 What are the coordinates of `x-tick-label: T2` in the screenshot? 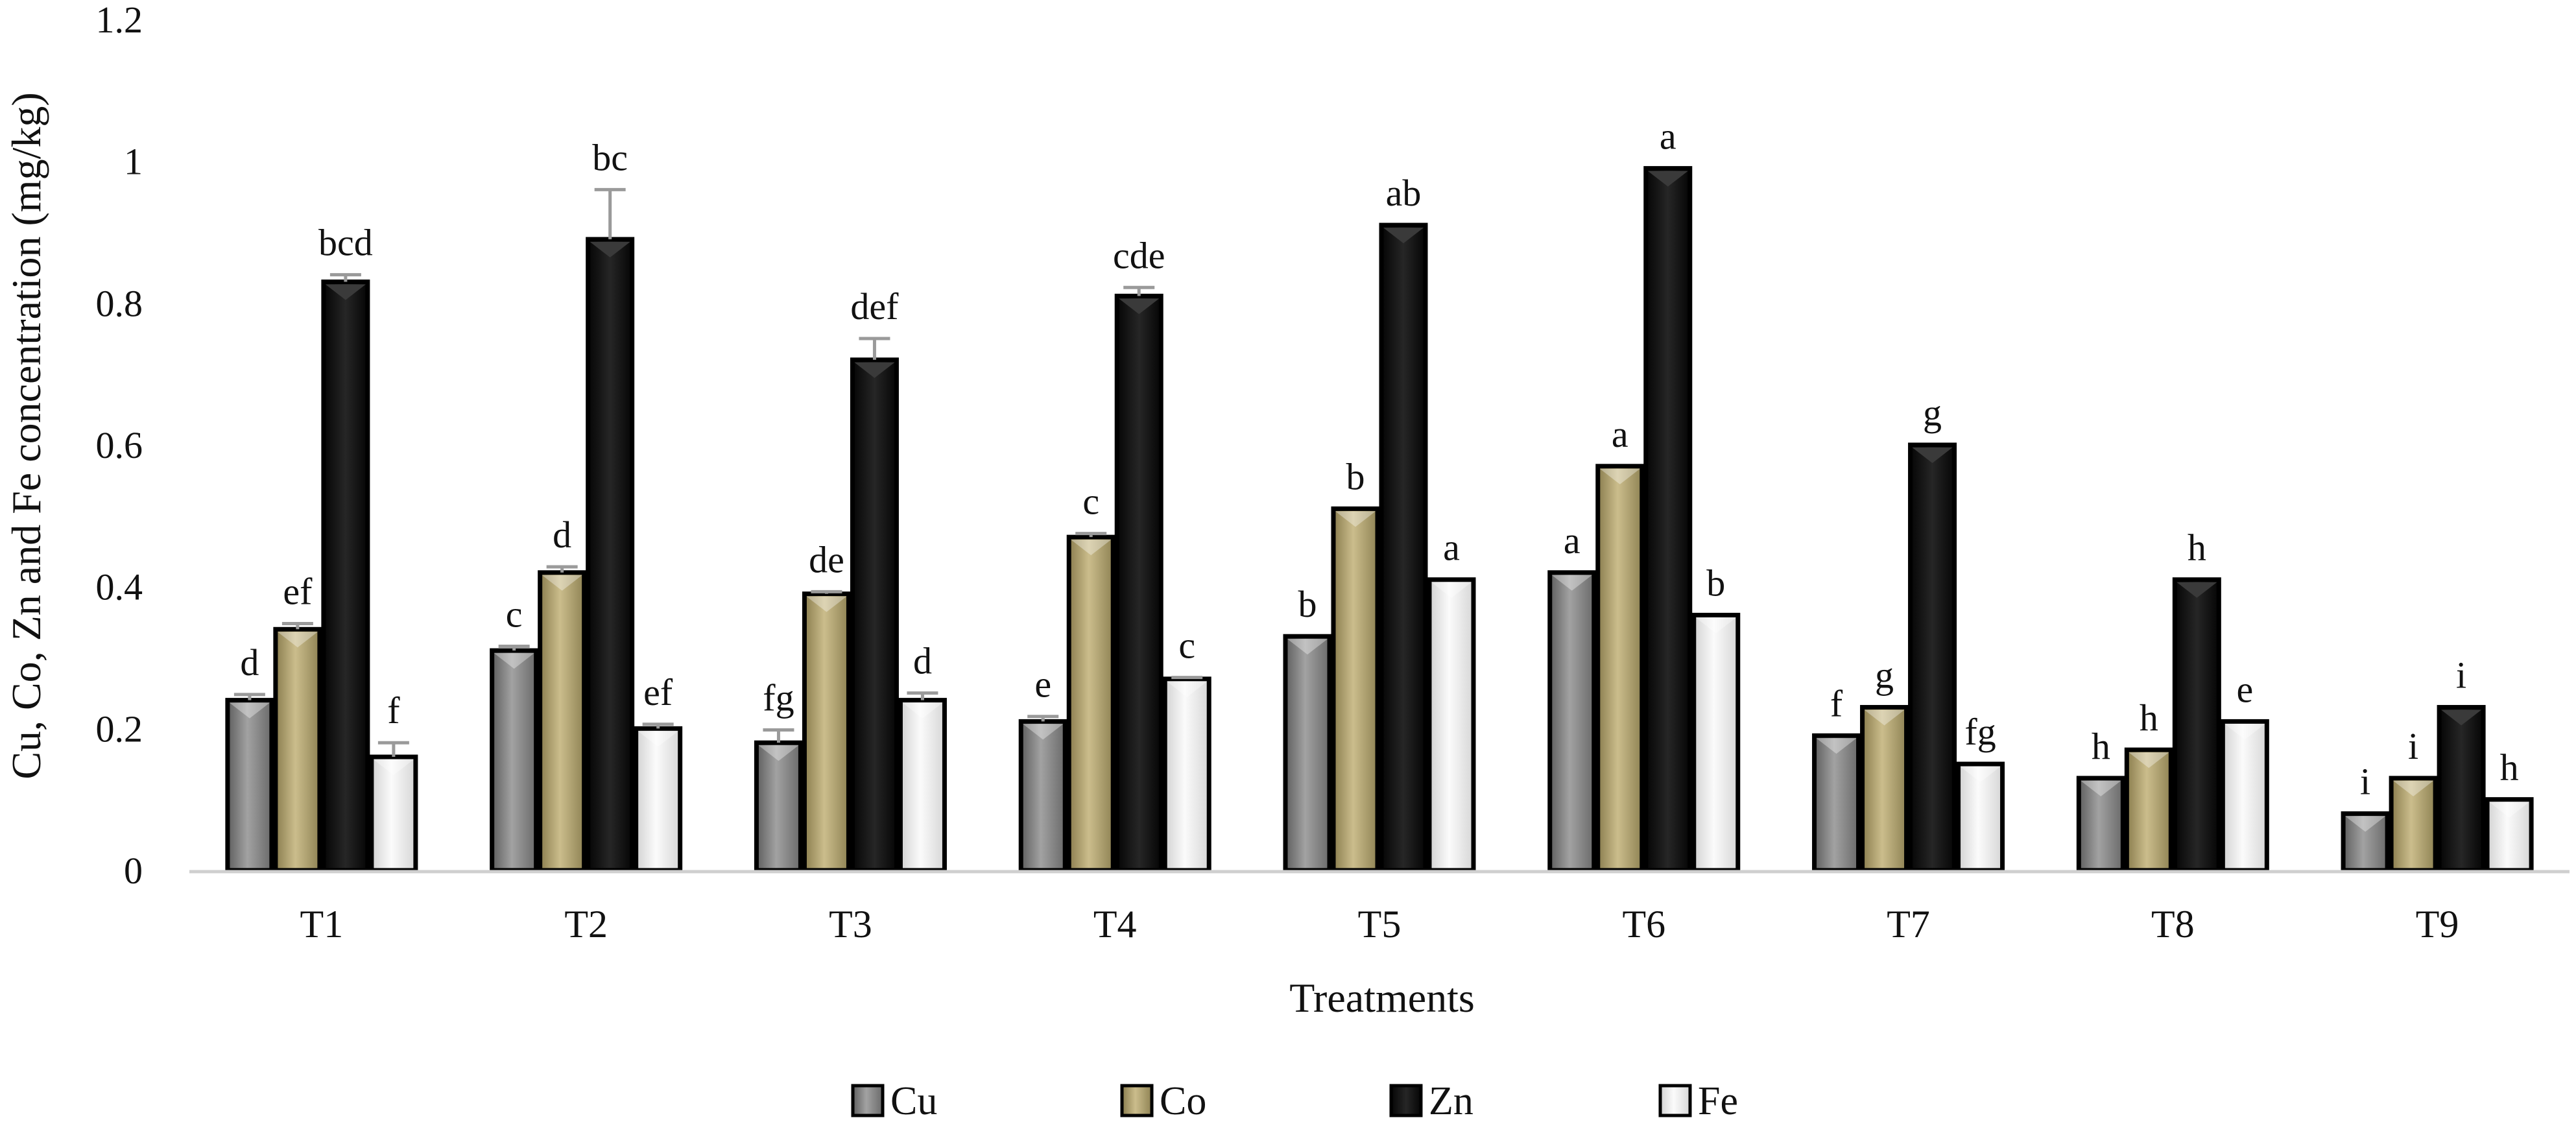 It's located at (586, 924).